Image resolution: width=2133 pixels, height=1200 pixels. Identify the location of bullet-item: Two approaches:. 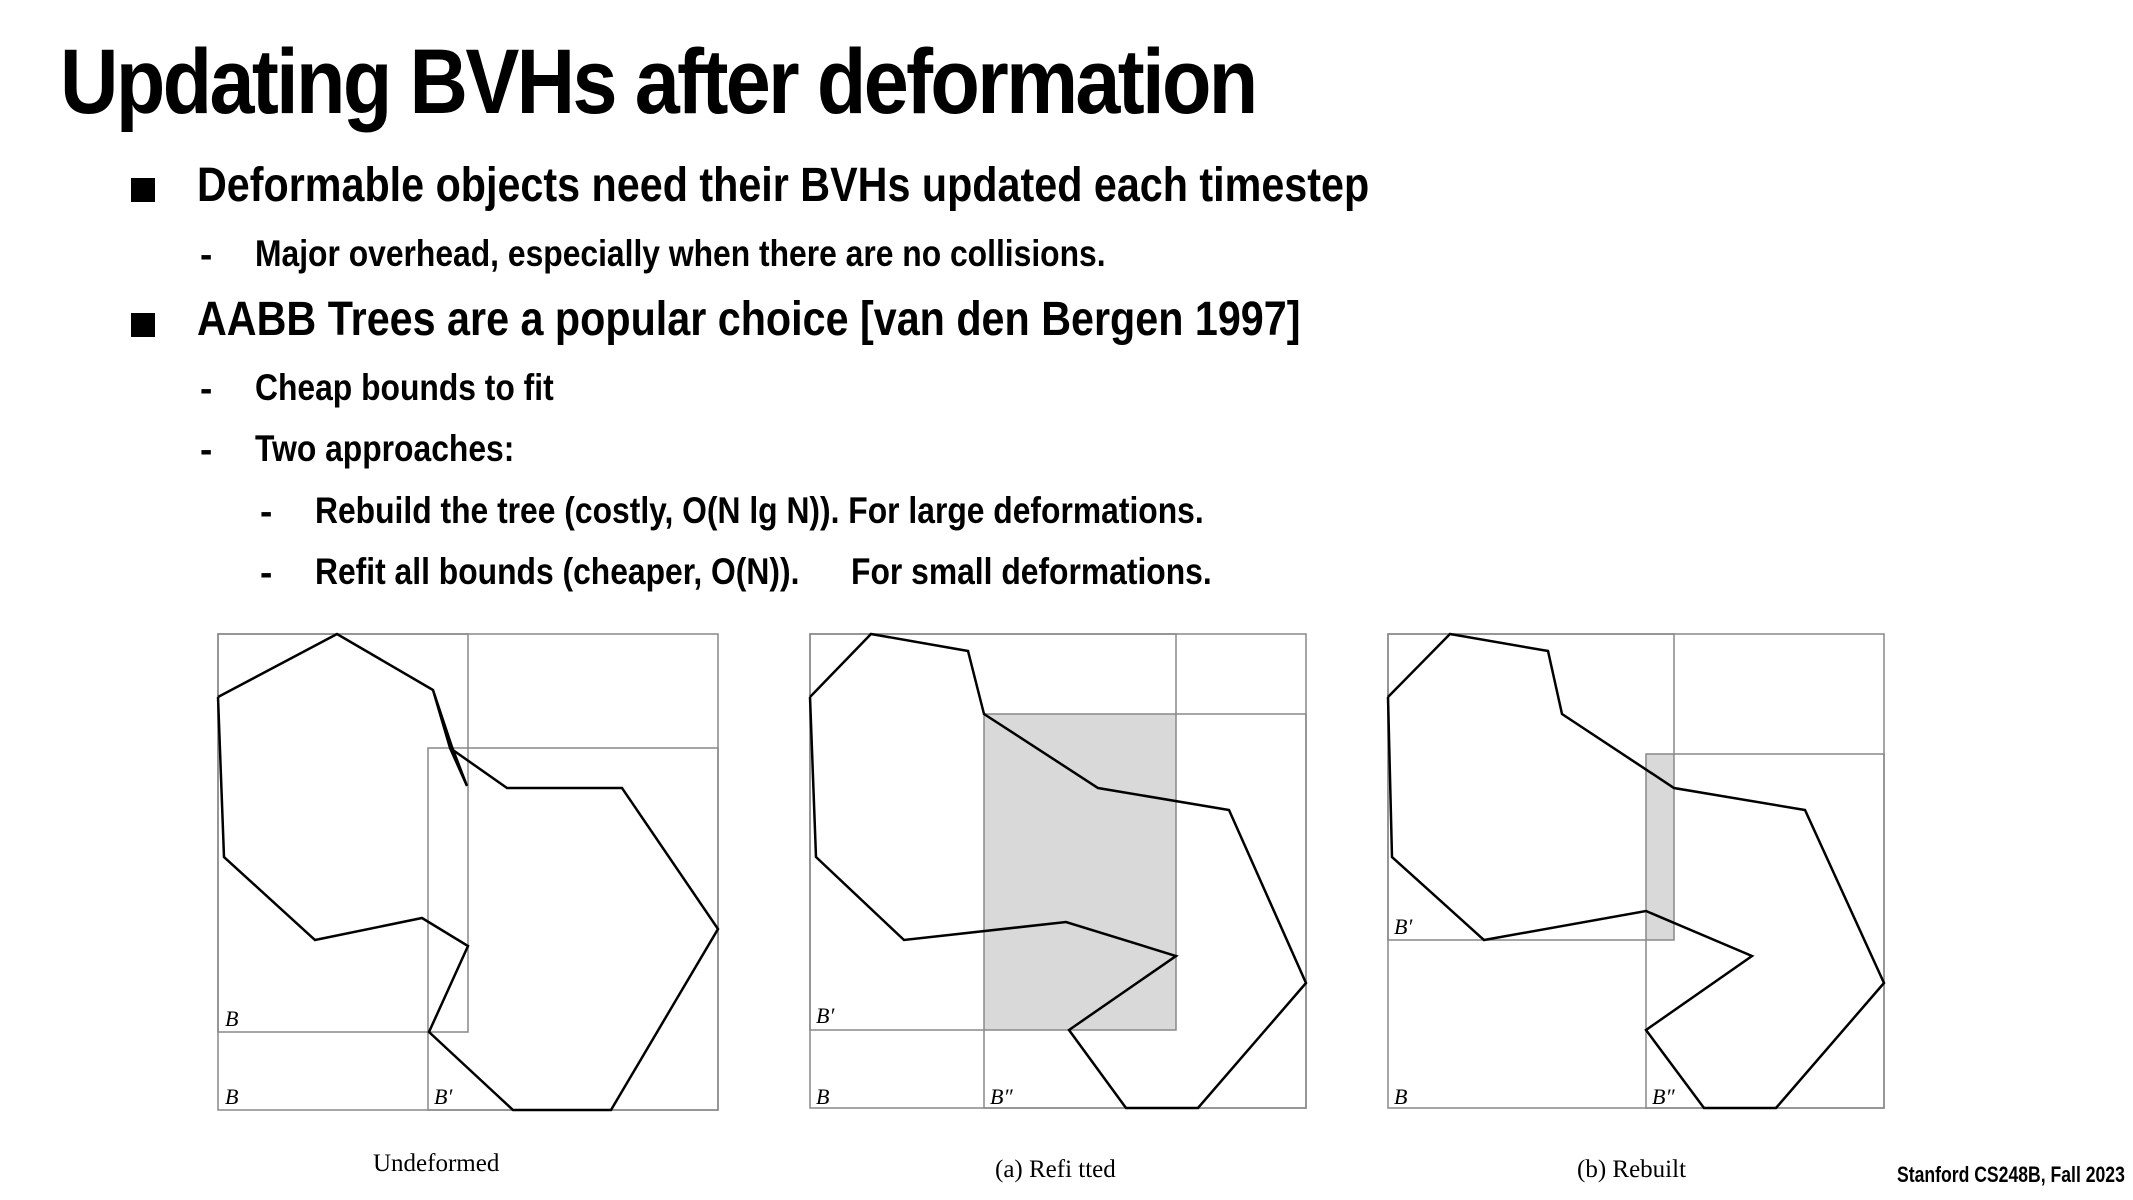
(385, 448).